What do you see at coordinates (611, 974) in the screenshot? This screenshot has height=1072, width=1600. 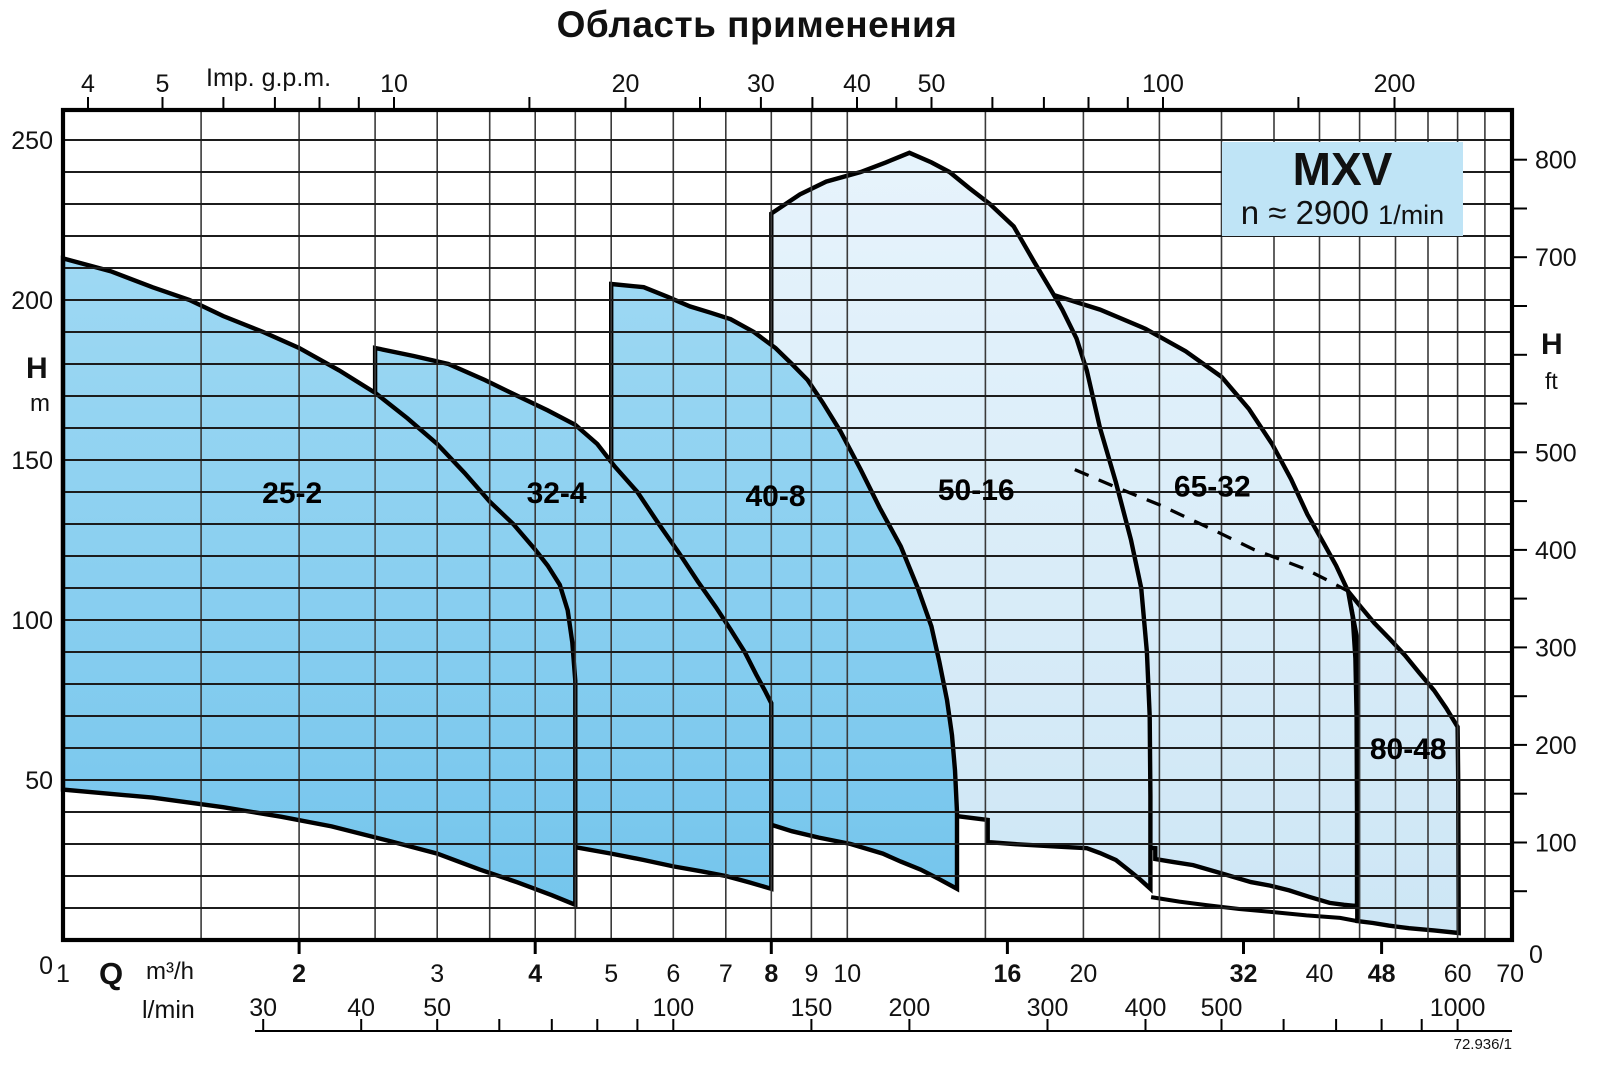 I see `q-tick-label: 5` at bounding box center [611, 974].